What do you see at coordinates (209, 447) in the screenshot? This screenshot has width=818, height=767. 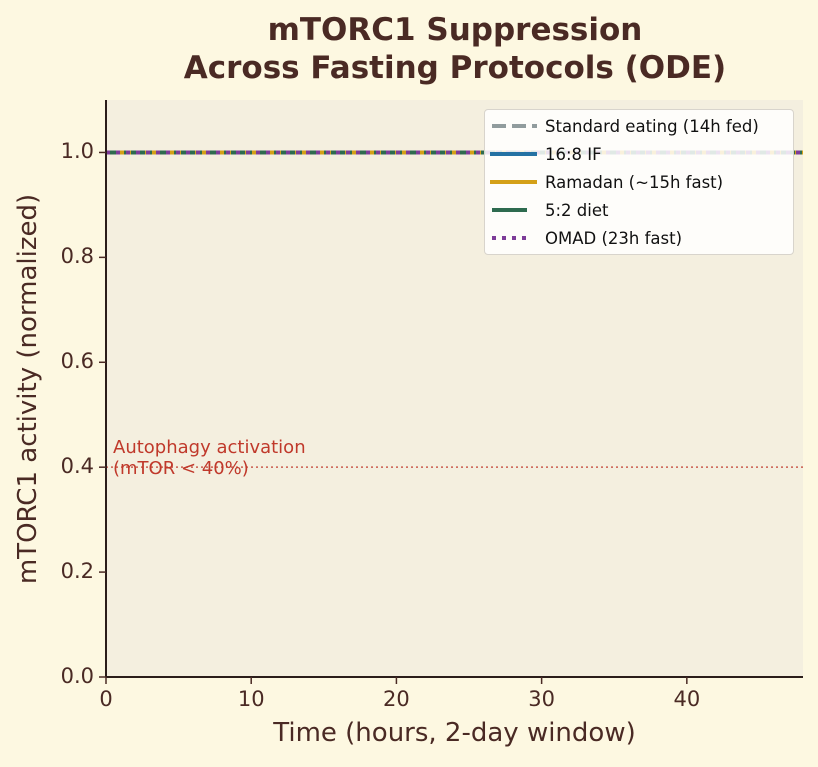 I see `annotation-line-1: Autophagy activation` at bounding box center [209, 447].